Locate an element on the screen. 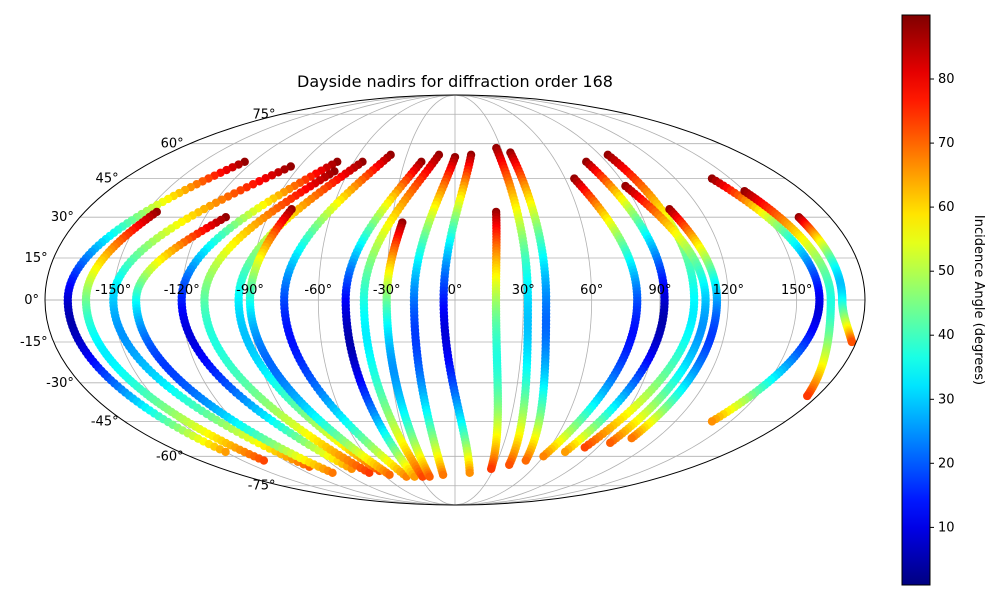 The width and height of the screenshot is (1000, 600). colorbar-tick-label: 80 is located at coordinates (946, 79).